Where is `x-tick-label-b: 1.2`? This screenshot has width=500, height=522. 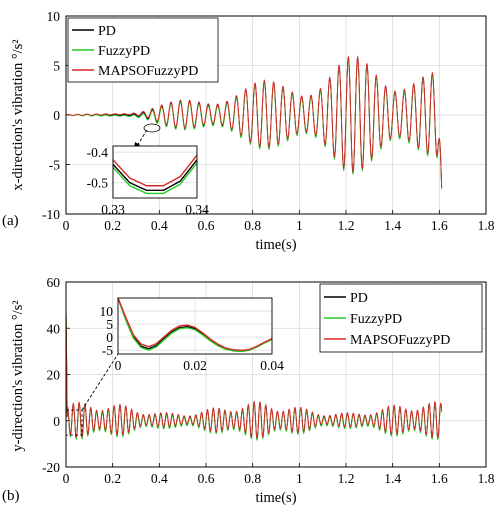
x-tick-label-b: 1.2 is located at coordinates (346, 478).